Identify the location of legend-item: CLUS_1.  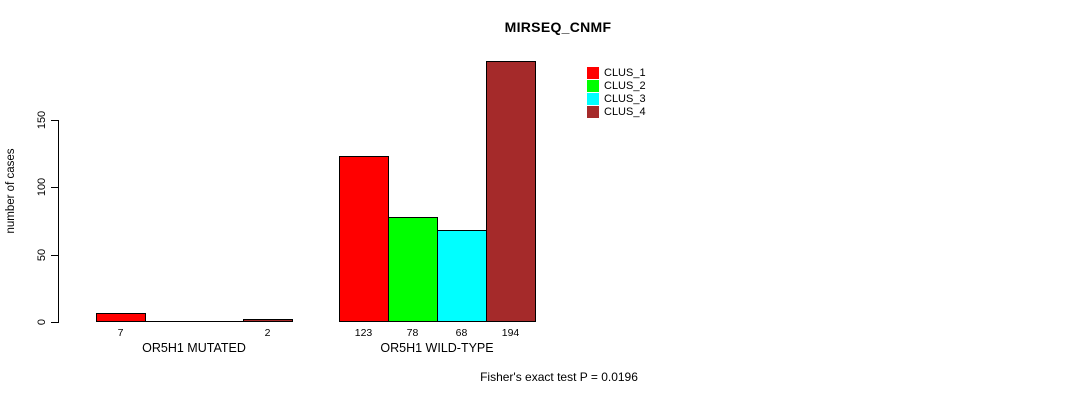
(616, 72).